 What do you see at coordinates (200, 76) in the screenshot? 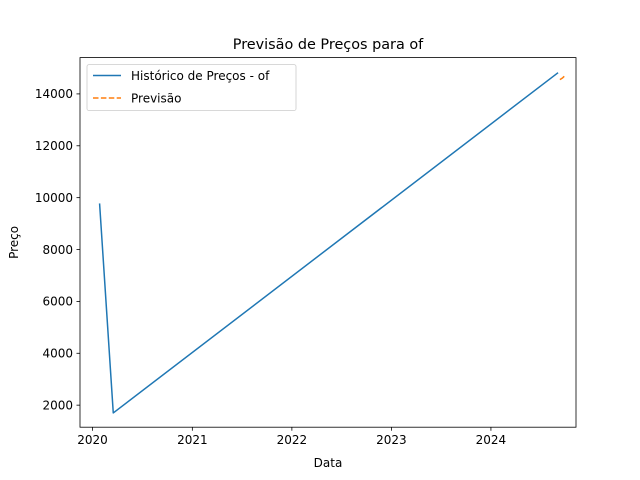
I see `legend-label-historico: Histórico de Preços - of` at bounding box center [200, 76].